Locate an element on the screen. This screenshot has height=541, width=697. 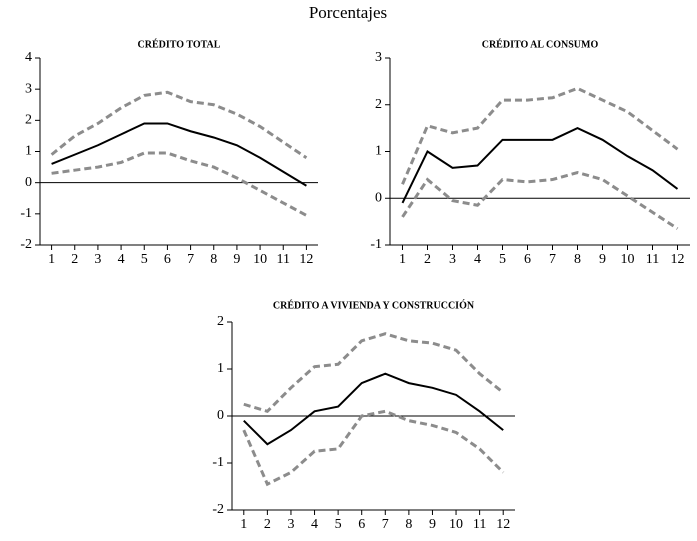
chart-title: CRÉDITO TOTAL is located at coordinates (179, 44).